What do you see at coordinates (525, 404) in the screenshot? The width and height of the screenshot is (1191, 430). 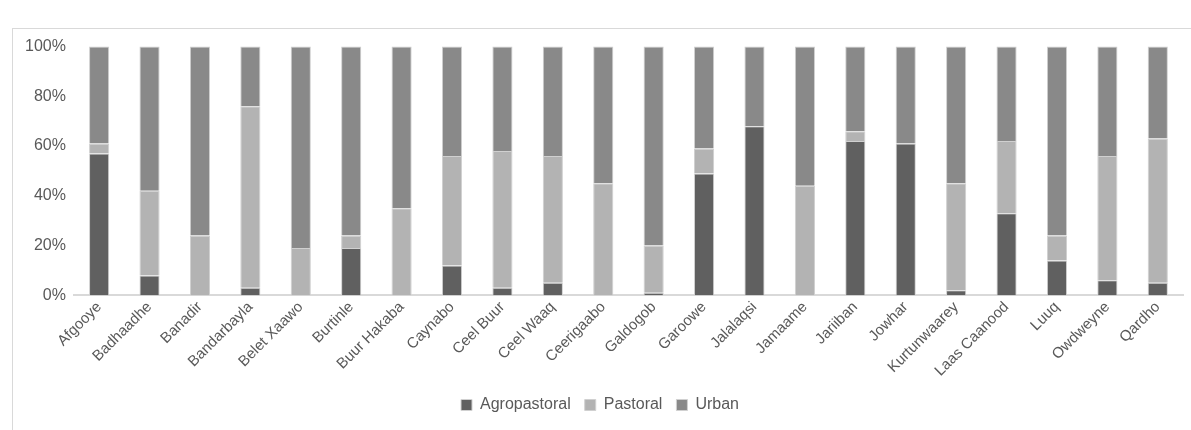 I see `legend-label: Agropastoral` at bounding box center [525, 404].